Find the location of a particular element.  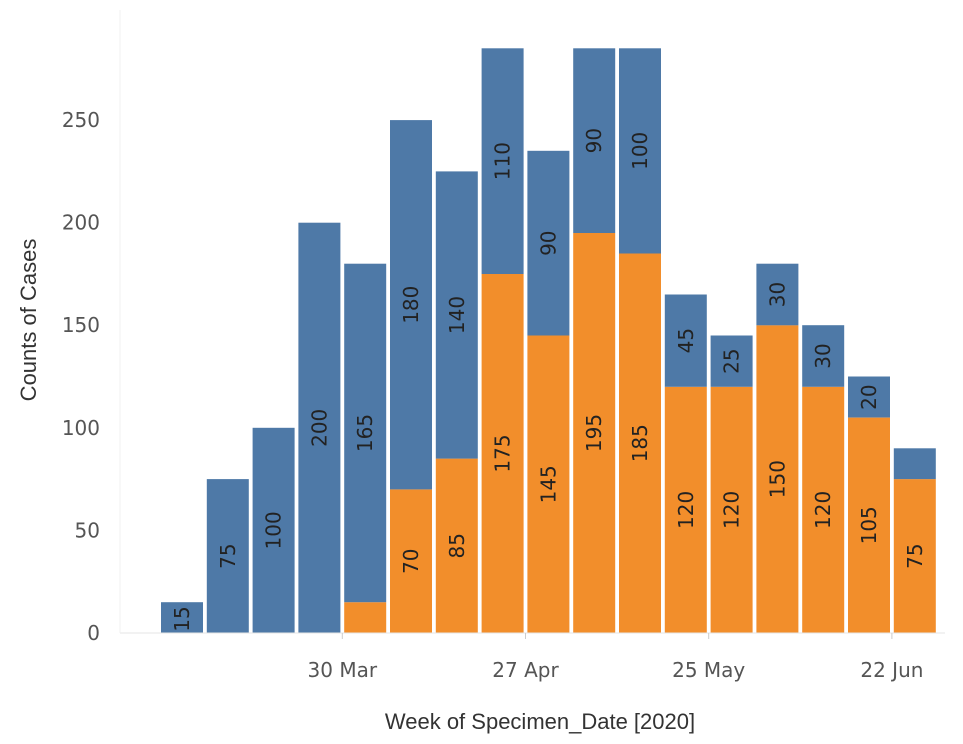

bar-label-bottom: 70 is located at coordinates (411, 560).